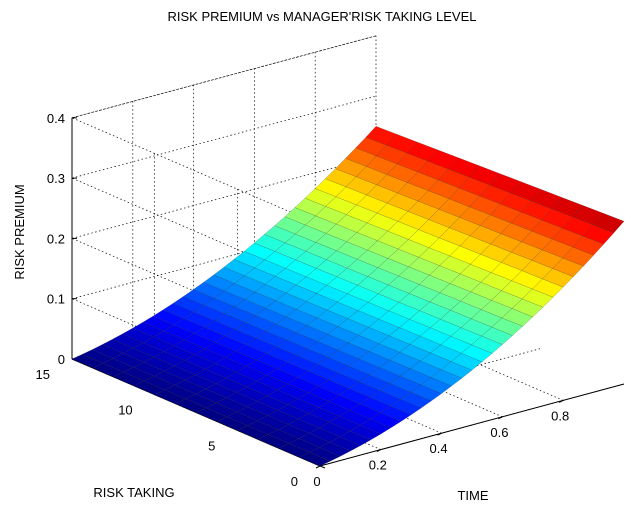 Image resolution: width=637 pixels, height=508 pixels. Describe the element at coordinates (608, 223) in the screenshot. I see `surface-patch` at that location.